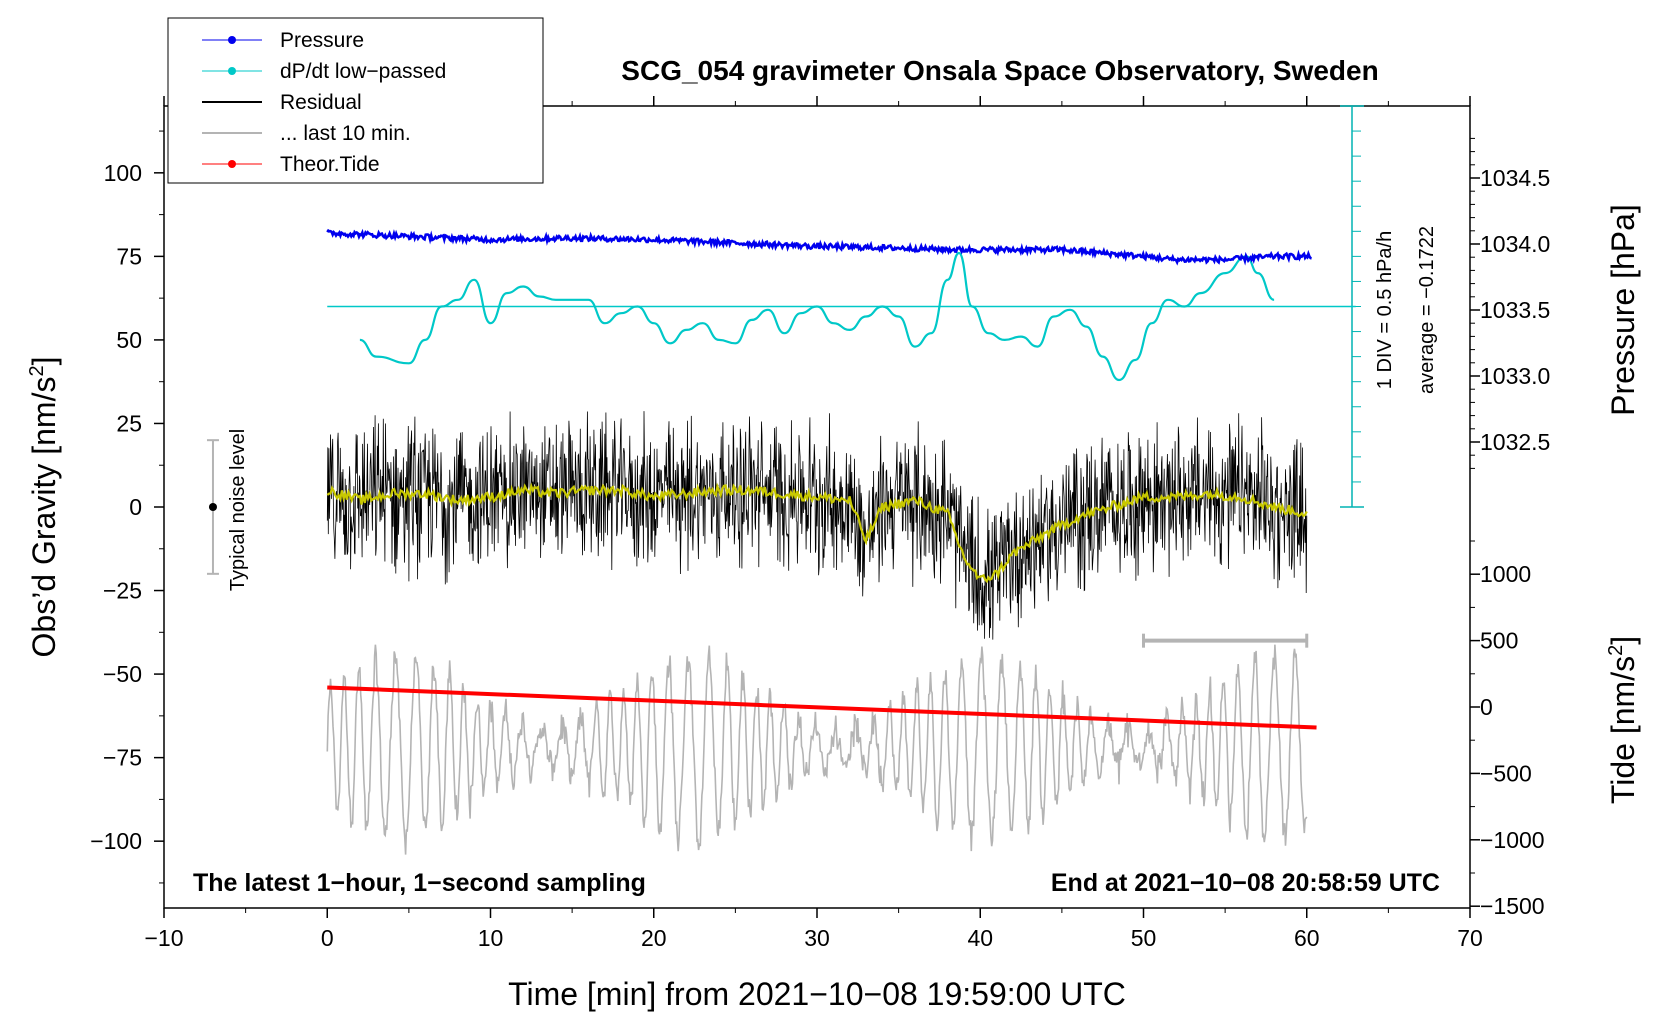 The height and width of the screenshot is (1020, 1660). Describe the element at coordinates (491, 938) in the screenshot. I see `x-tick-label: 10` at that location.